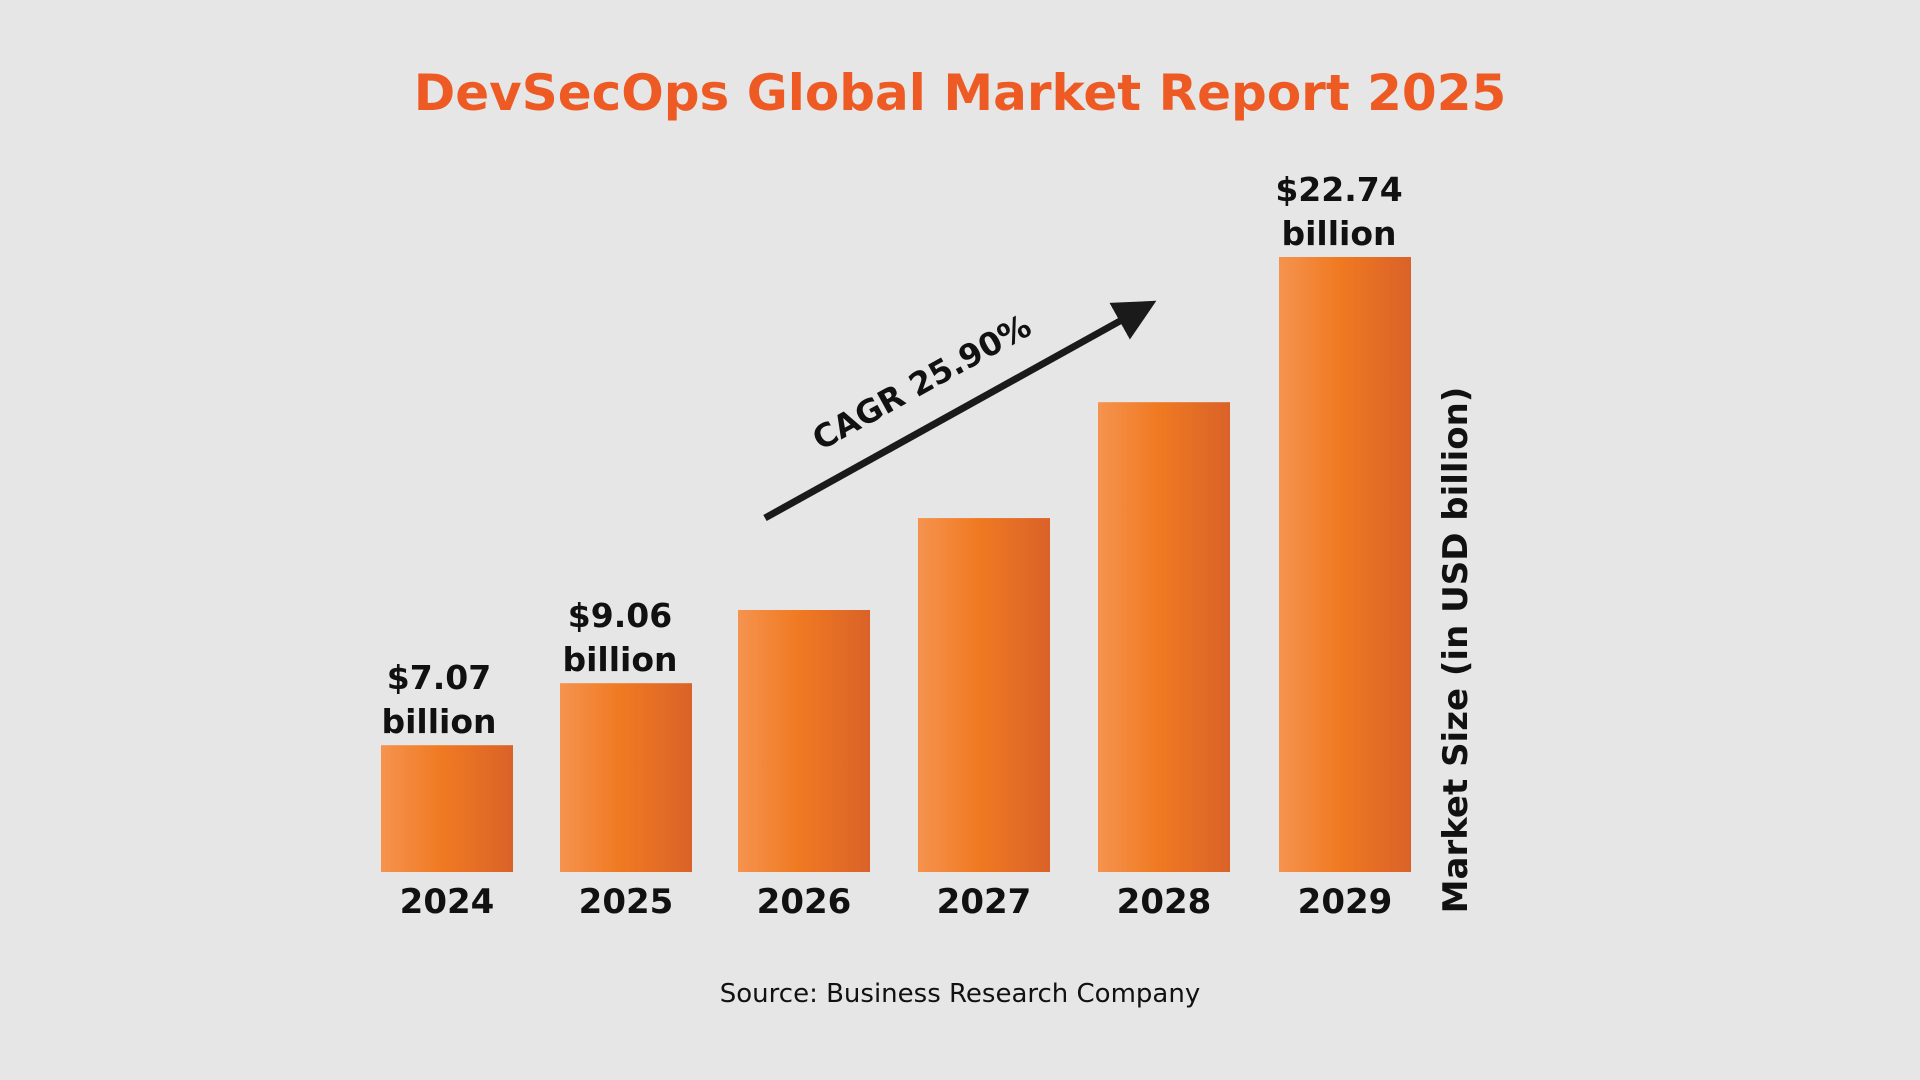 The image size is (1920, 1080). I want to click on x-tick-label: 2025, so click(626, 902).